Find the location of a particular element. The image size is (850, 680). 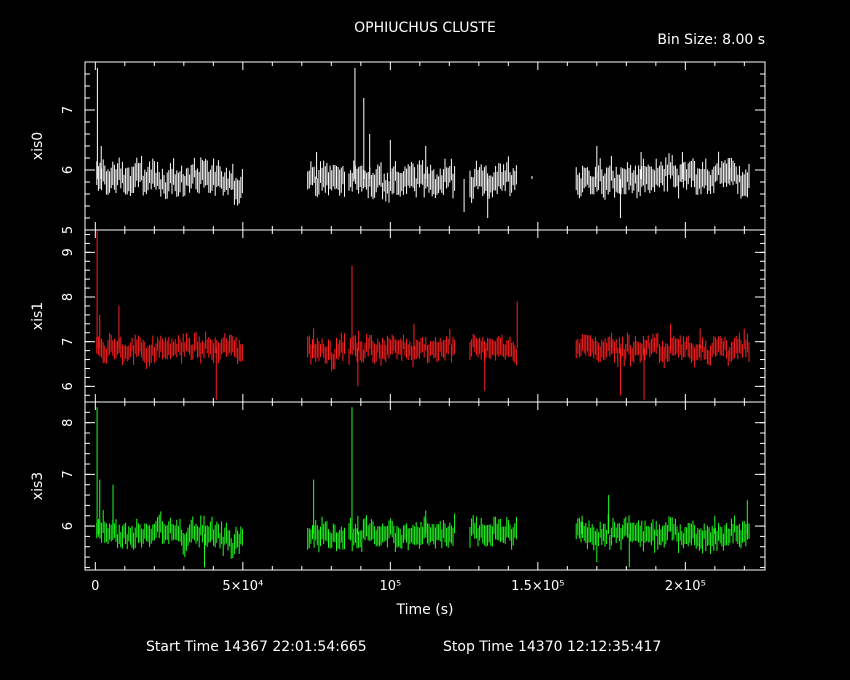

x-tick-label: 10⁵ is located at coordinates (390, 586).